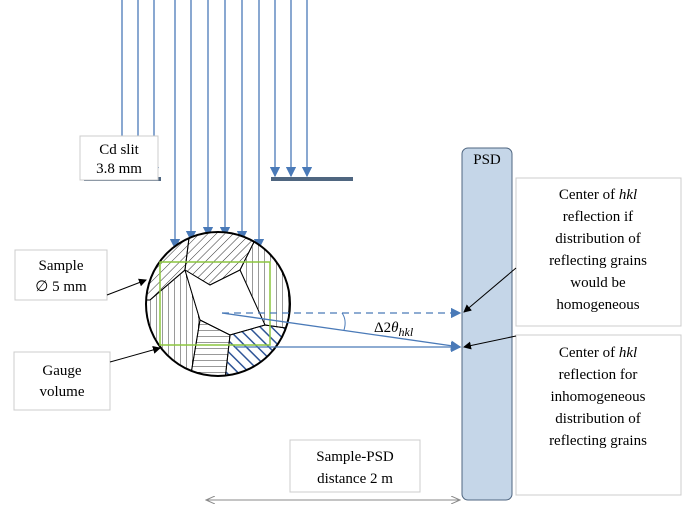 The height and width of the screenshot is (509, 682). What do you see at coordinates (341, 331) in the screenshot?
I see `ray` at bounding box center [341, 331].